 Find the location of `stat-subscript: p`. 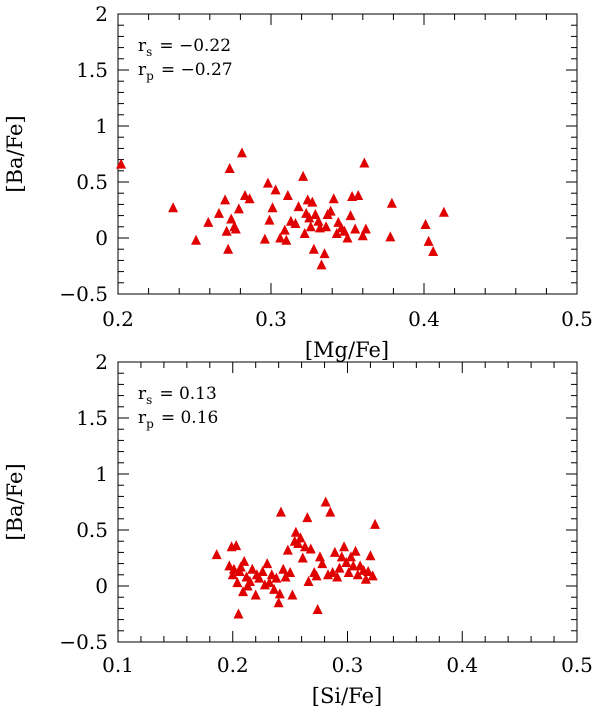

stat-subscript: p is located at coordinates (150, 76).